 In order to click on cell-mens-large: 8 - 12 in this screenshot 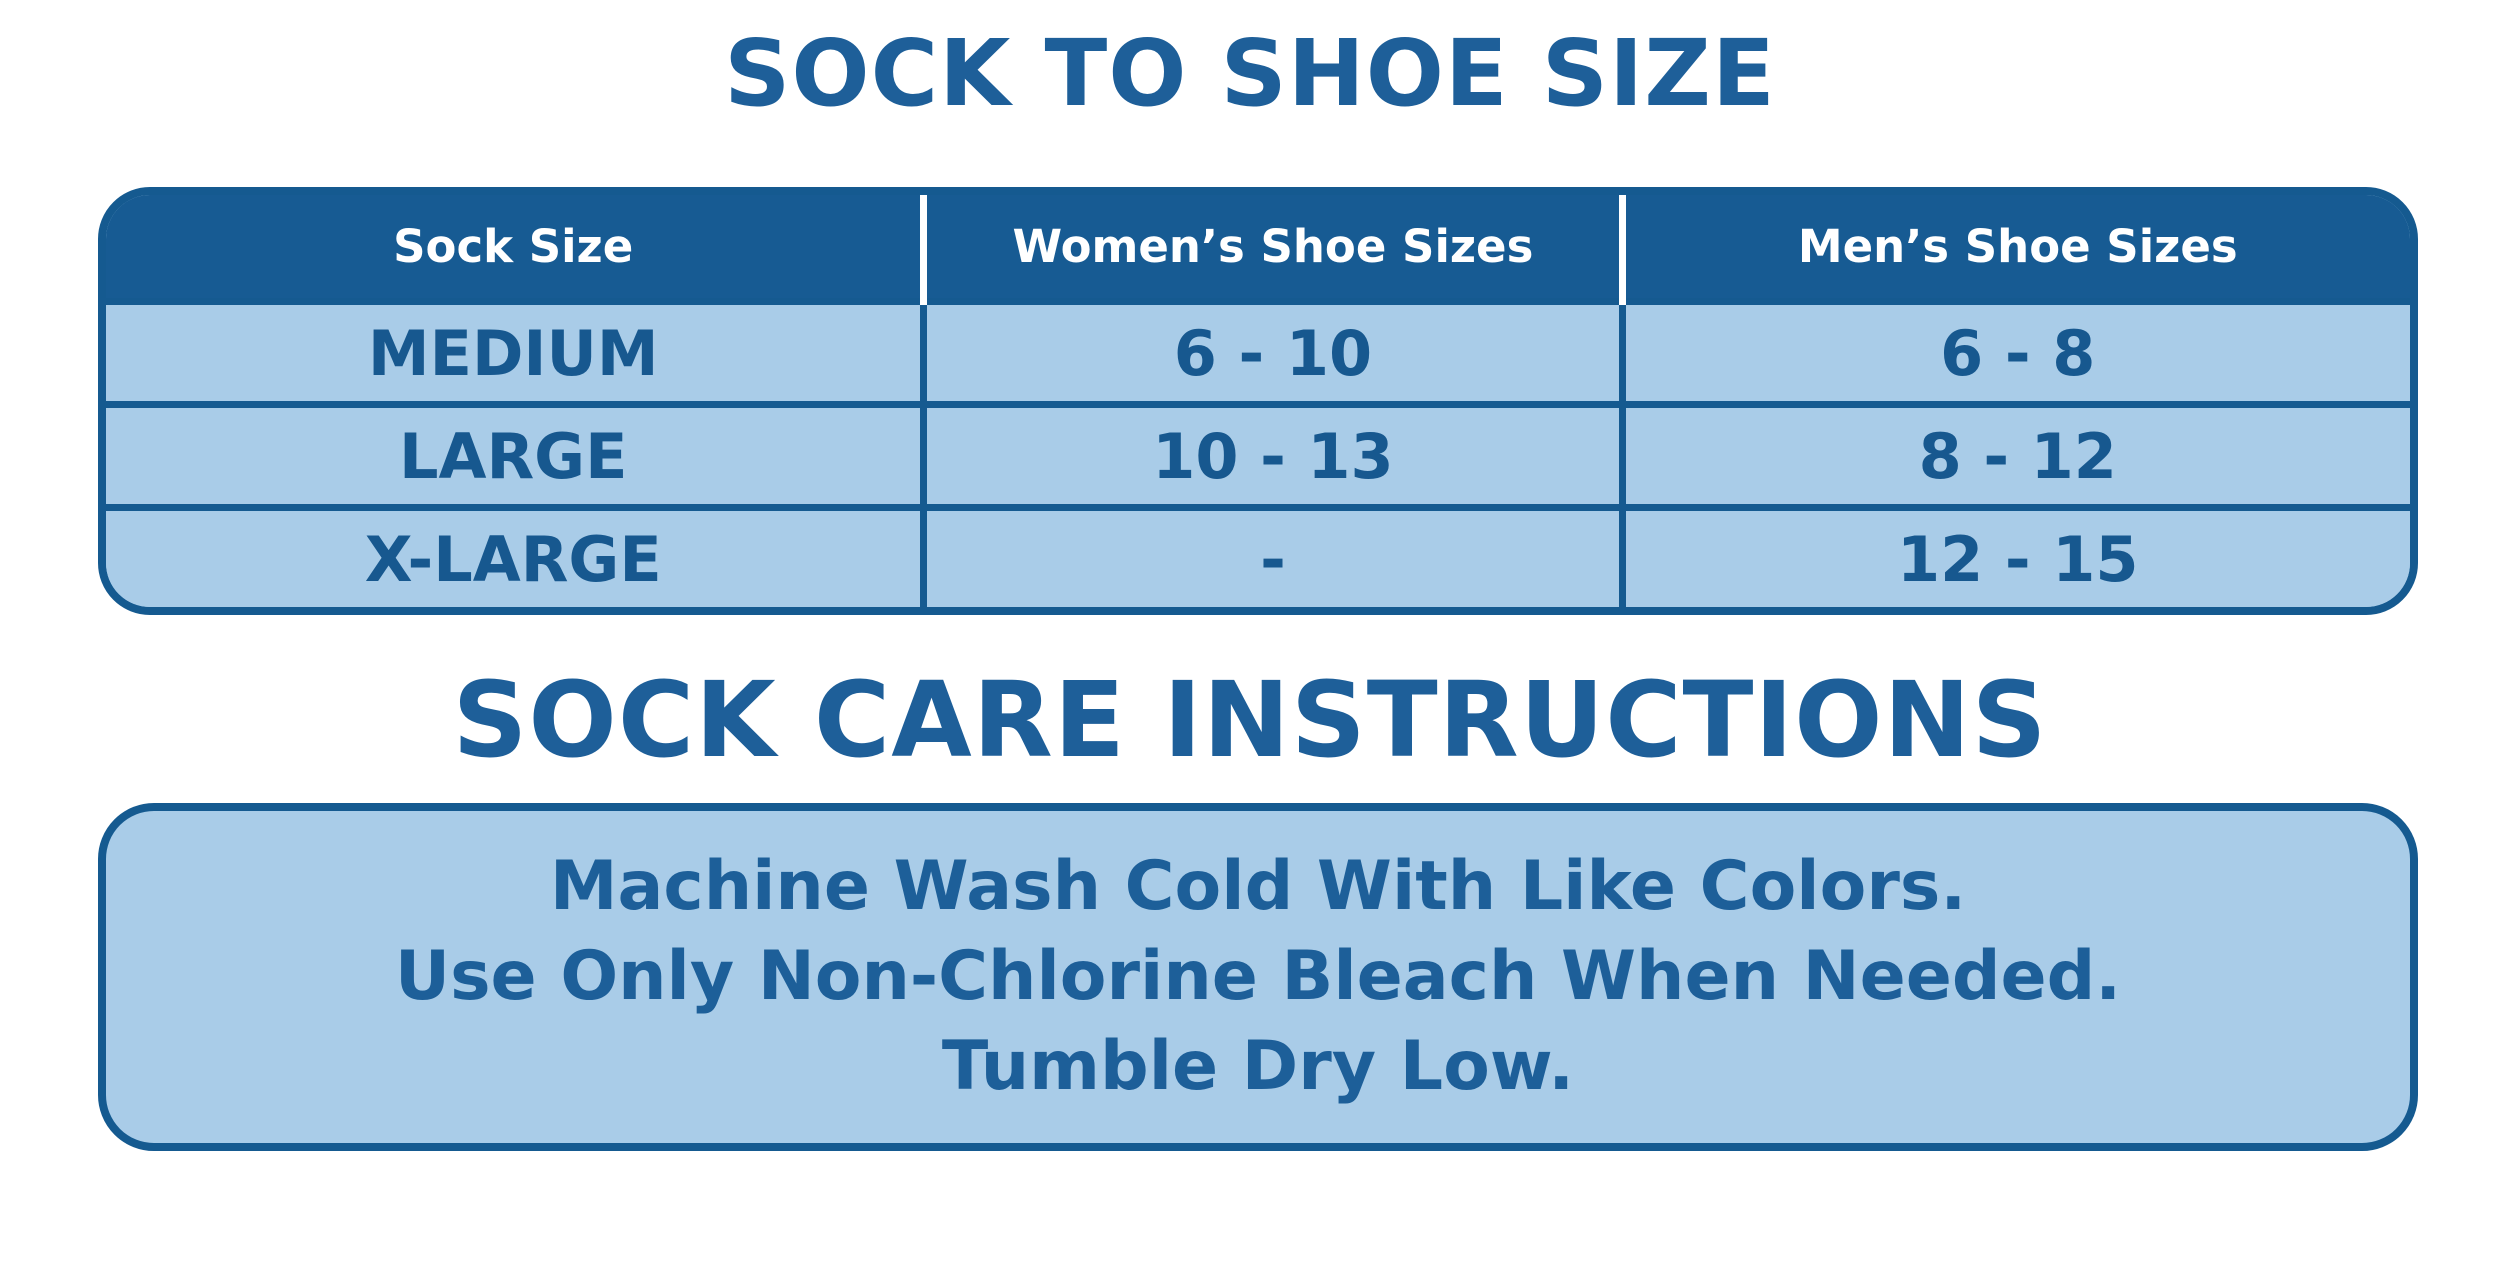, I will do `click(2014, 454)`.